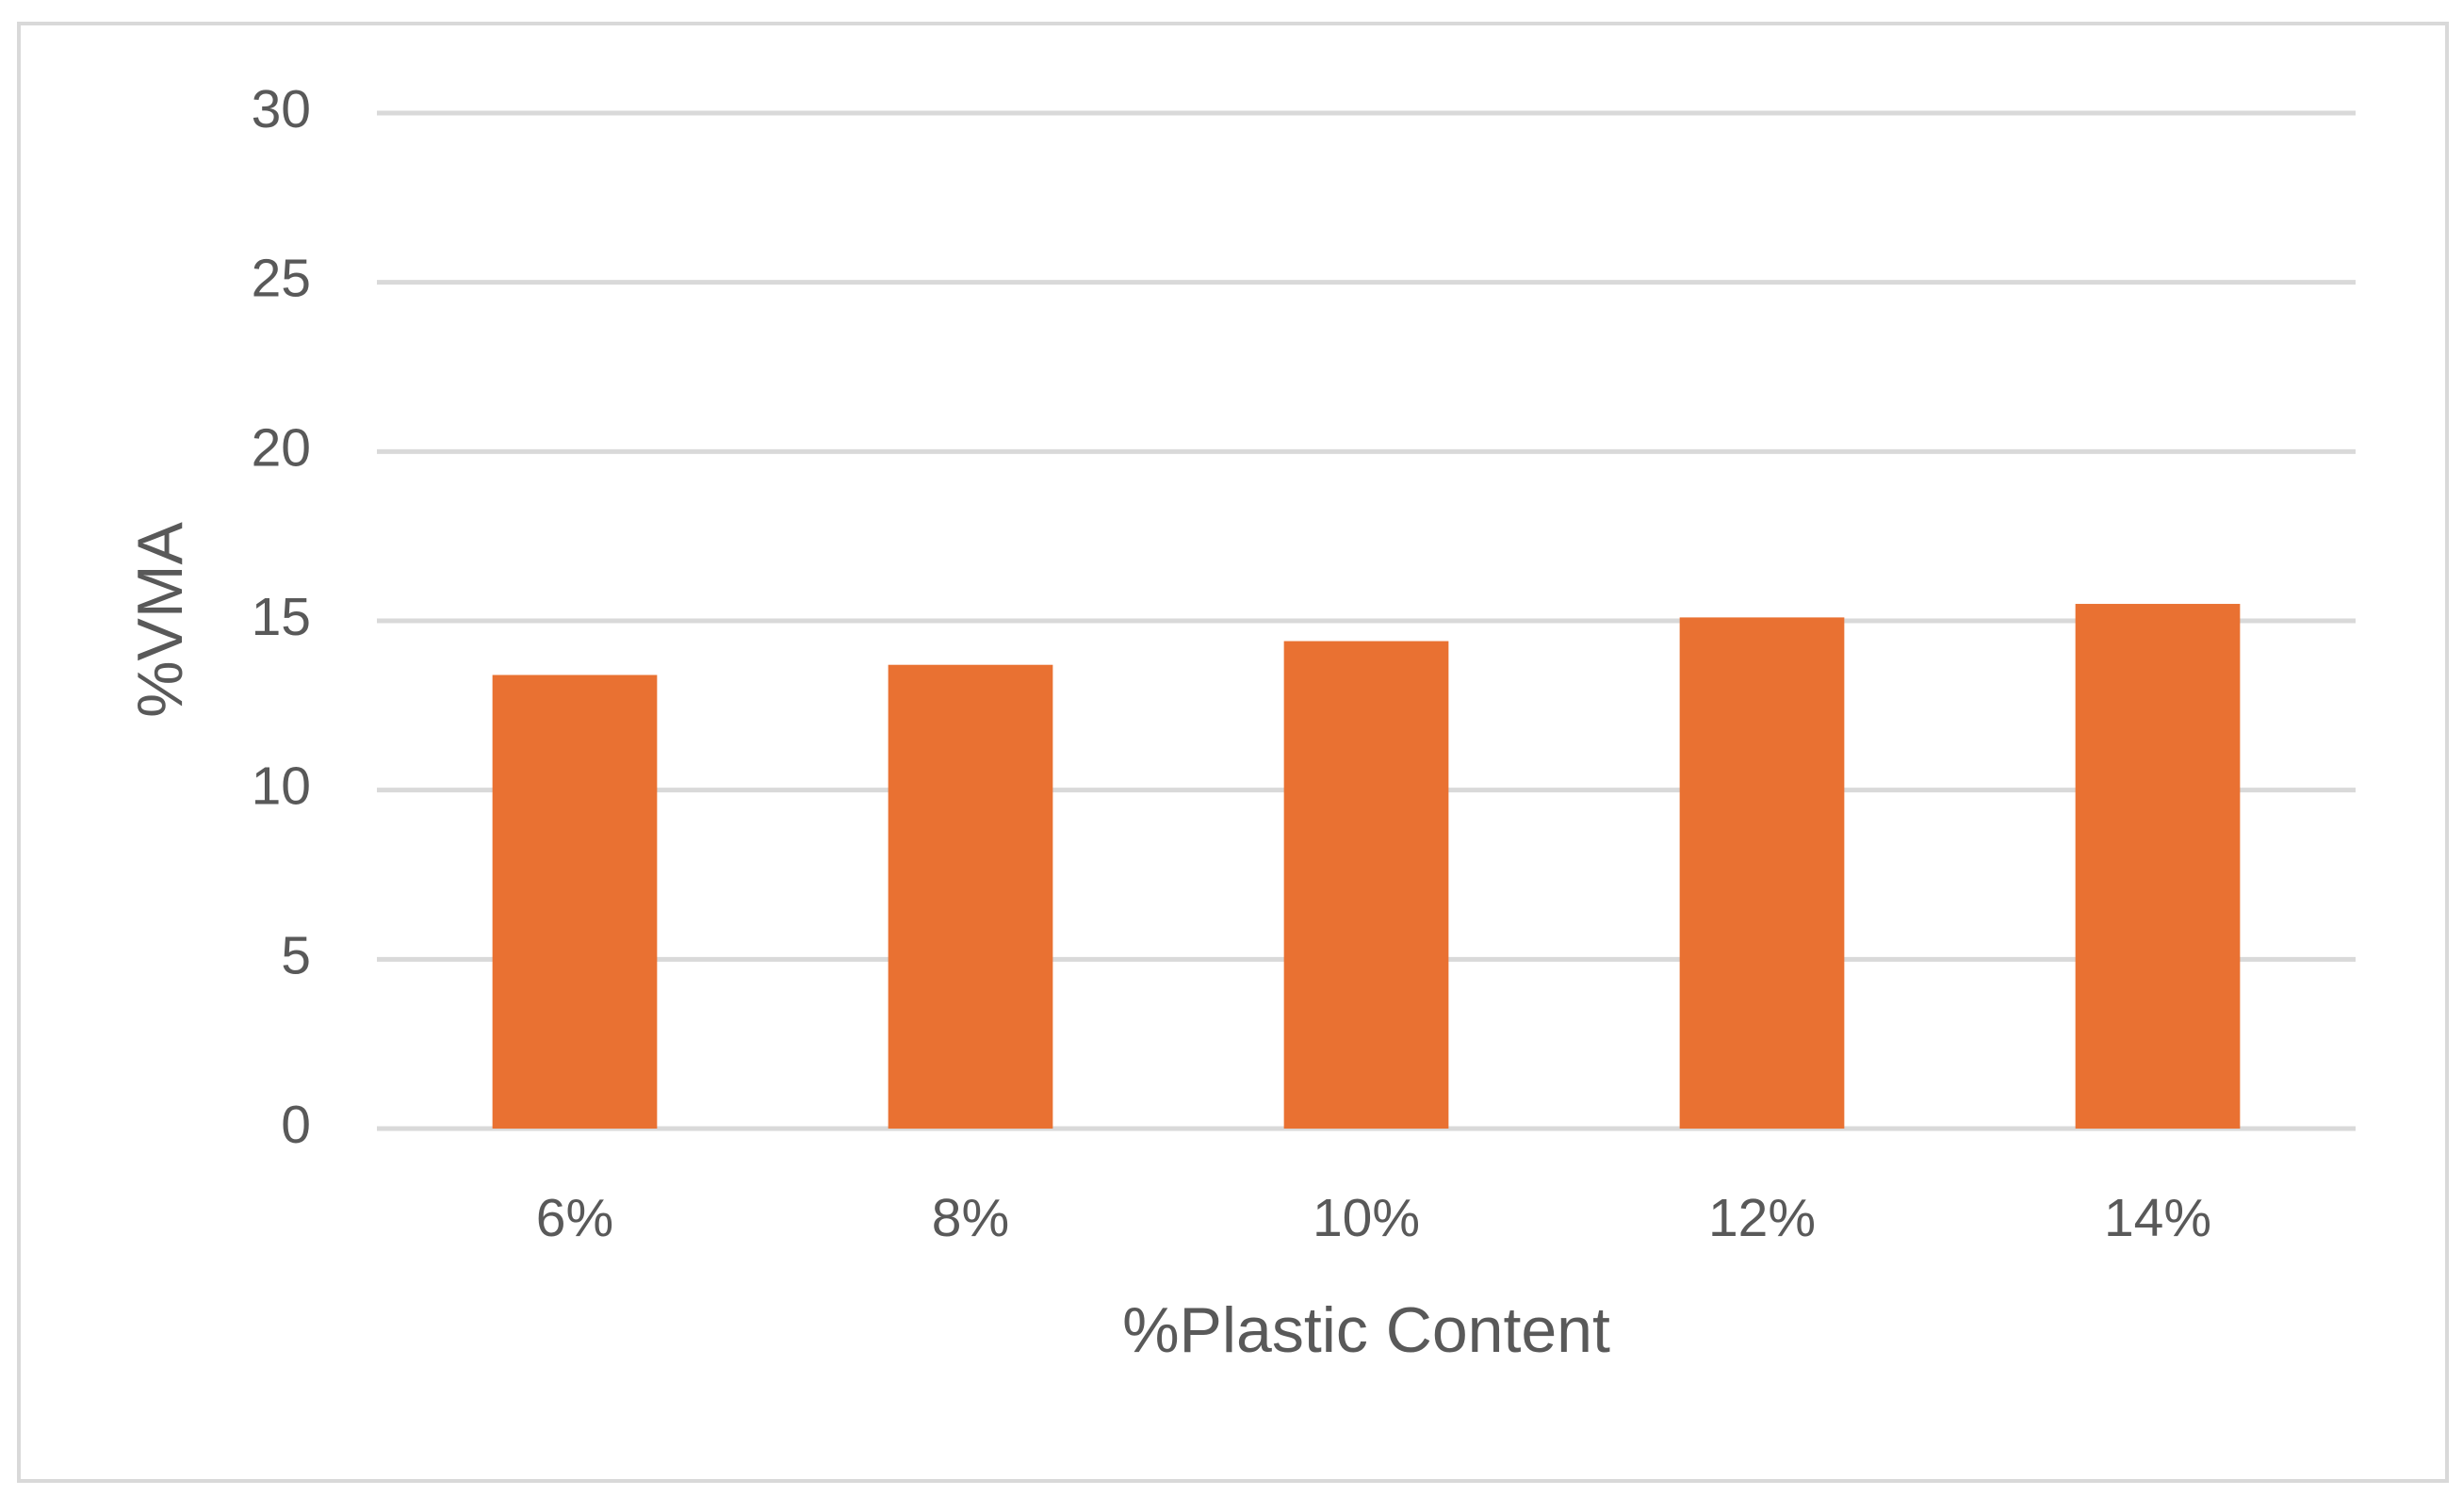 The height and width of the screenshot is (1512, 2463). What do you see at coordinates (281, 447) in the screenshot?
I see `y-tick-label: 20` at bounding box center [281, 447].